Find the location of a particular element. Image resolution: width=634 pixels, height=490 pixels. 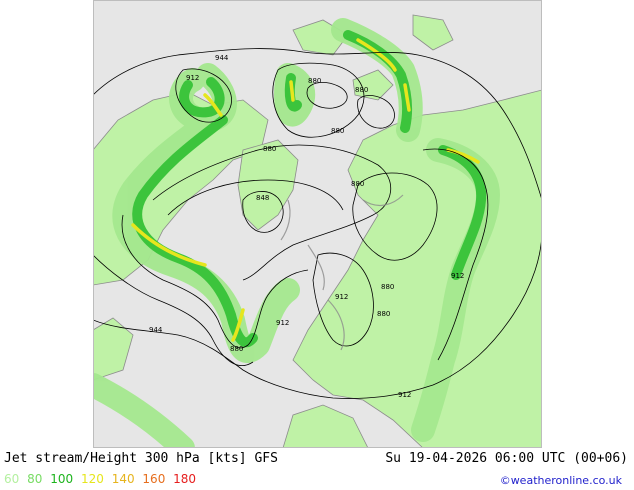

credit-link: ©weatheronline.co.uk is located at coordinates (560, 480).